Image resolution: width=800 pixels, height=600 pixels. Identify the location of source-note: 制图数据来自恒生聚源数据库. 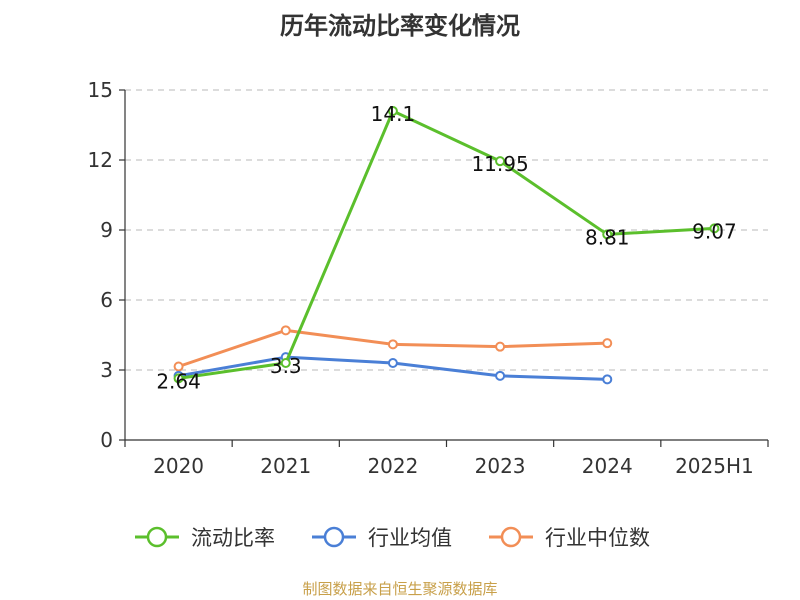
(400, 589).